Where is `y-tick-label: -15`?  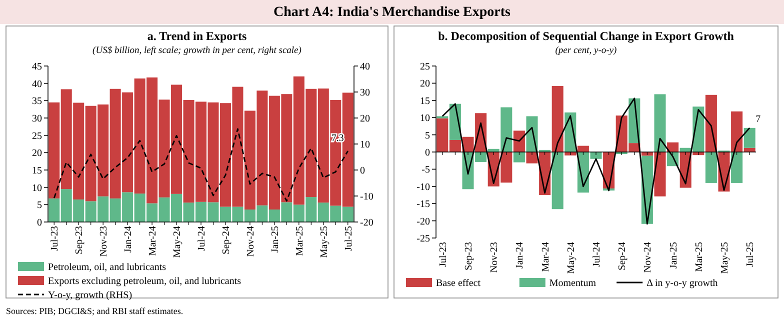 y-tick-label: -15 is located at coordinates (423, 204).